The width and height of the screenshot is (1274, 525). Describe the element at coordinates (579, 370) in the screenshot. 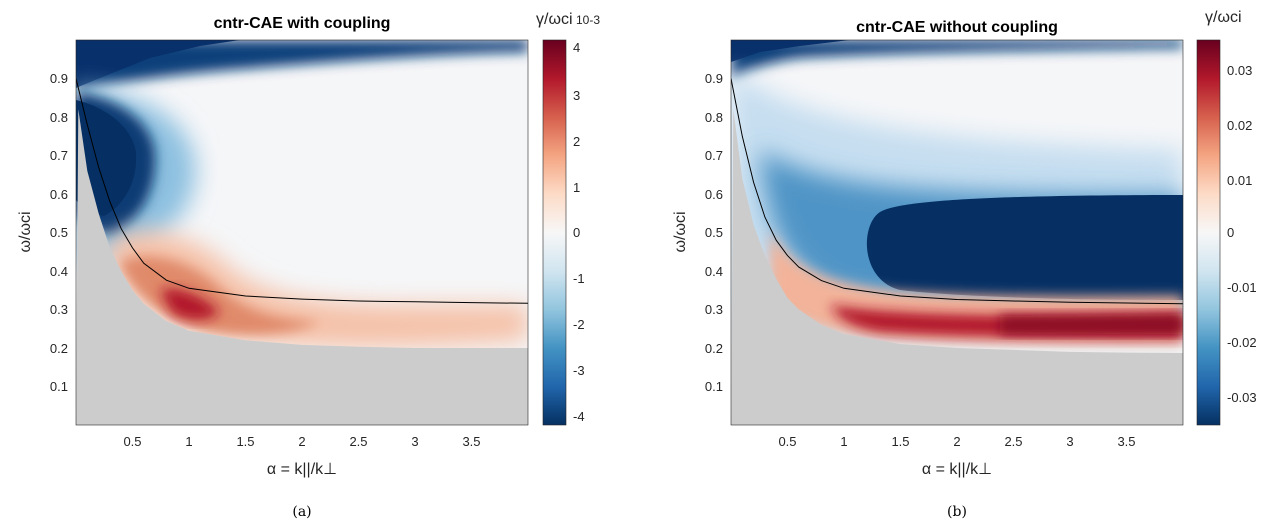

I see `colorbar-tick-label: -3` at that location.